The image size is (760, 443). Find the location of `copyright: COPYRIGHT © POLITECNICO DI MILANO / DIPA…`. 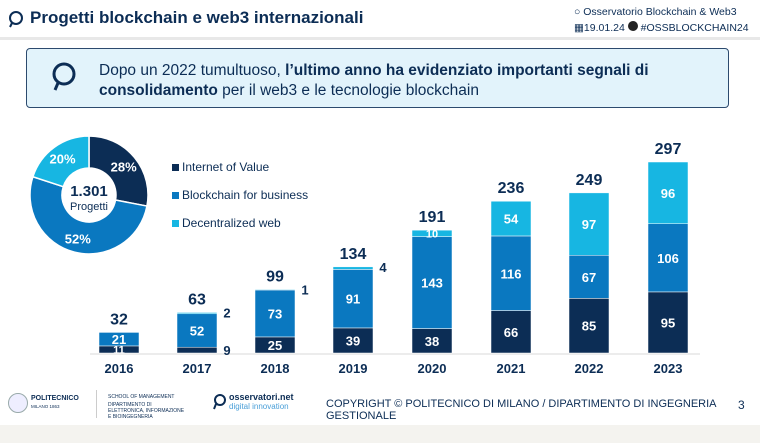

copyright: COPYRIGHT © POLITECNICO DI MILANO / DIPA… is located at coordinates (521, 410).